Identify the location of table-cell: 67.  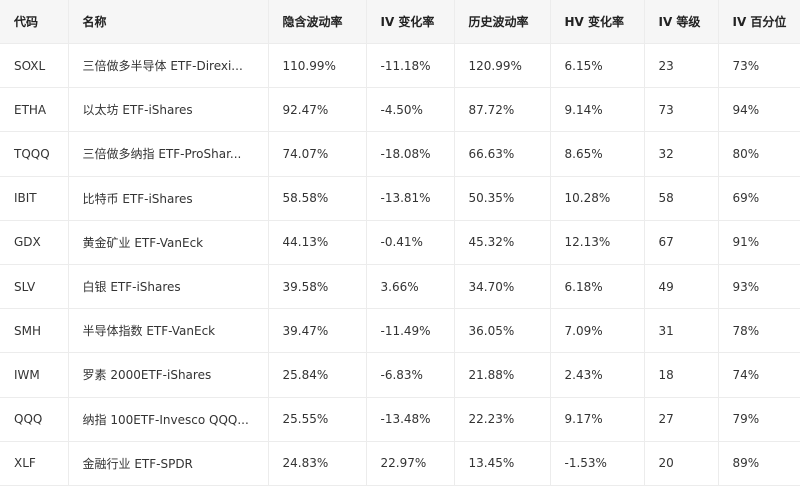
(681, 242).